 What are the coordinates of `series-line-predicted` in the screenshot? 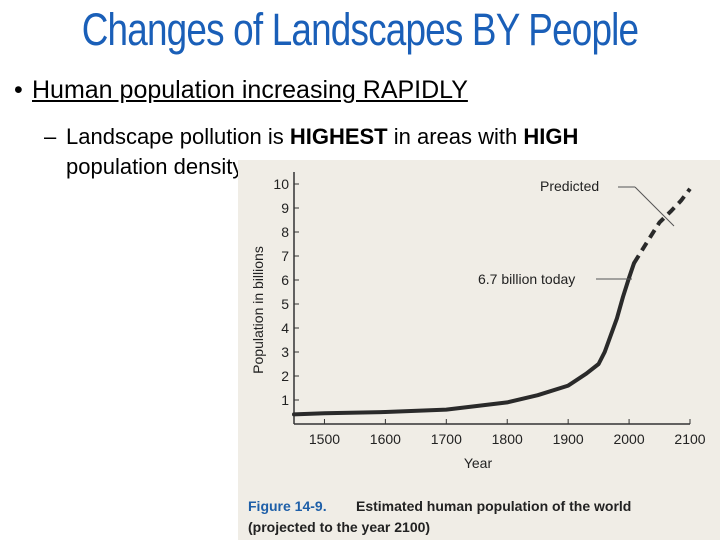 It's located at (662, 226).